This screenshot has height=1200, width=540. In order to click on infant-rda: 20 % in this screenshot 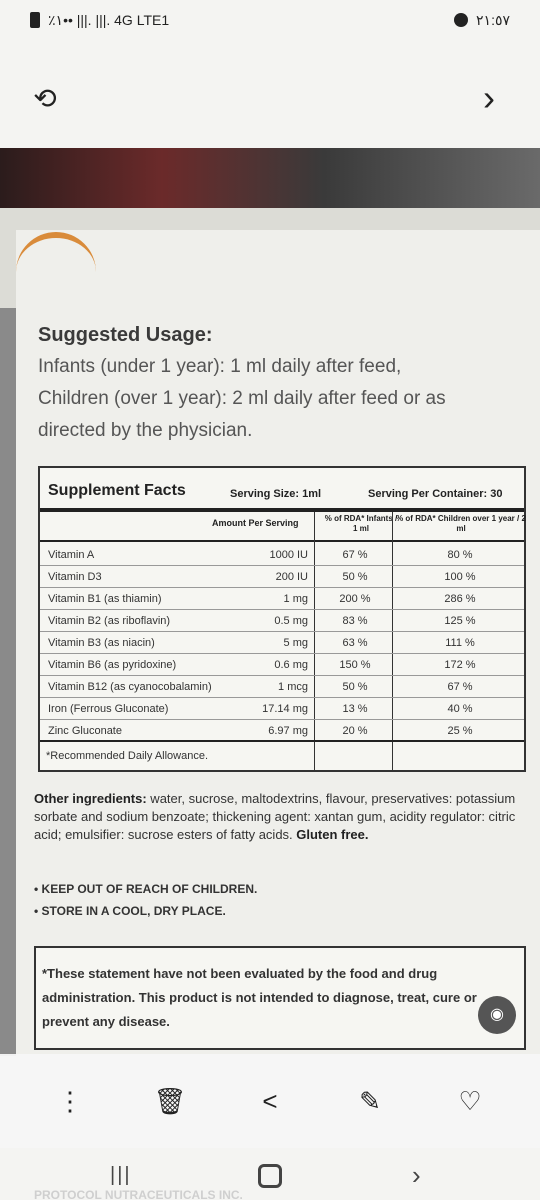, I will do `click(355, 731)`.